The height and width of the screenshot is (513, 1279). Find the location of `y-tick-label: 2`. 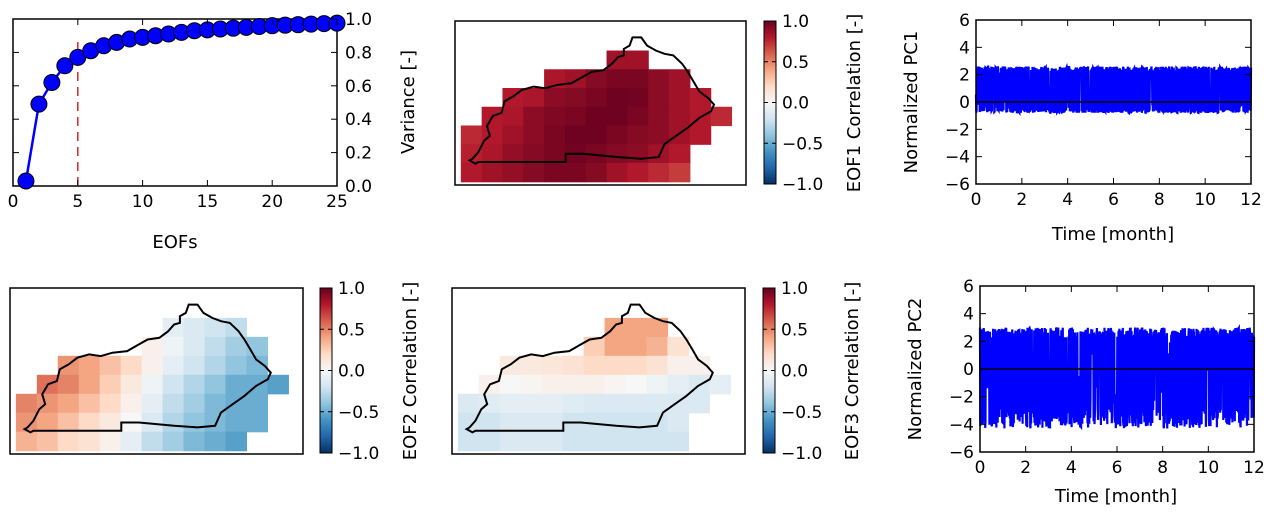

y-tick-label: 2 is located at coordinates (964, 76).